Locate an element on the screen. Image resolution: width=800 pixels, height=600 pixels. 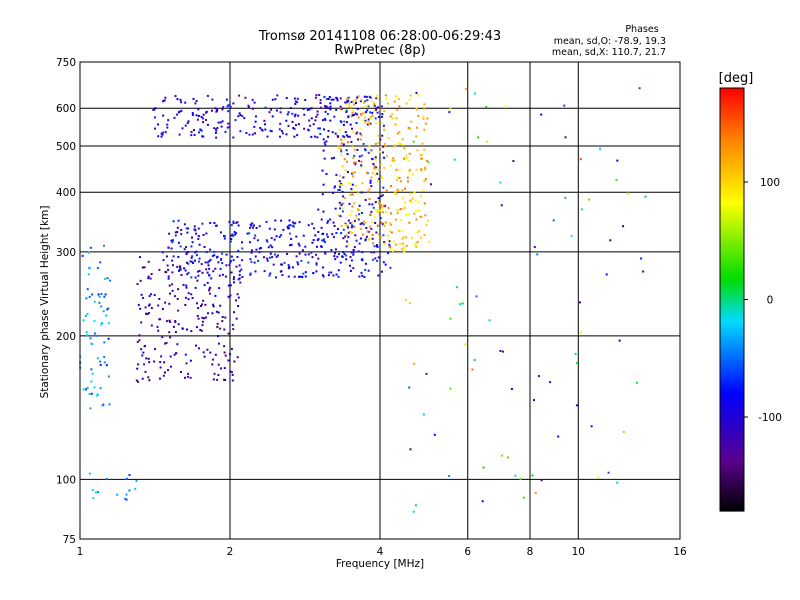
x-tick-label: 8 is located at coordinates (530, 552).